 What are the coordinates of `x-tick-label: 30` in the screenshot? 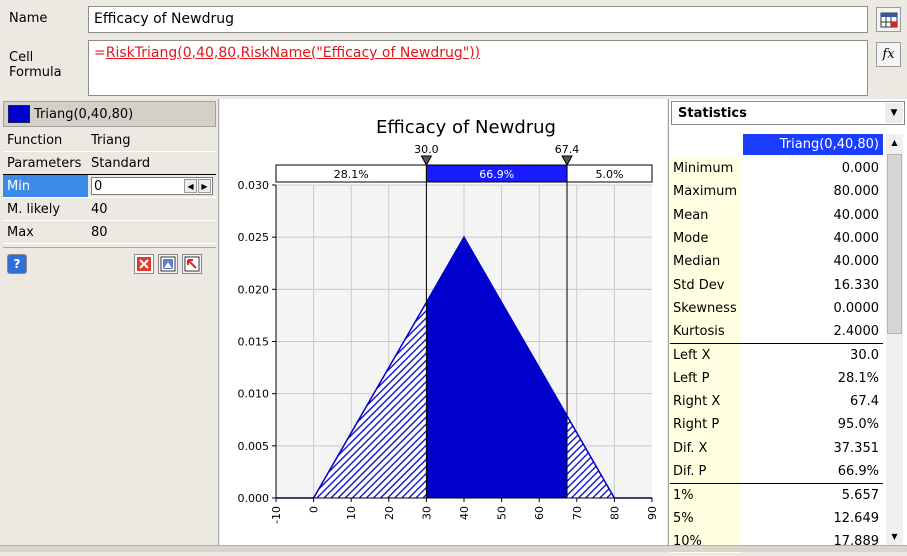 It's located at (426, 513).